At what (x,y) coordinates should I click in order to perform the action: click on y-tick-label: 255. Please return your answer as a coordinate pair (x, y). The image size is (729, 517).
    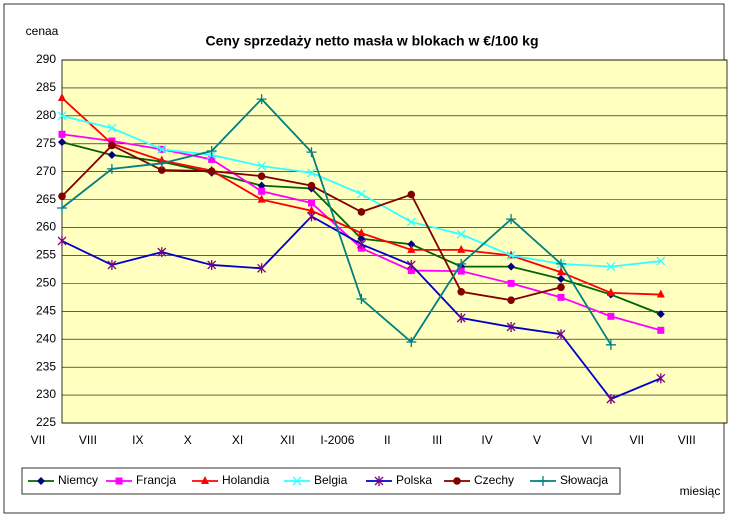
    Looking at the image, I should click on (46, 255).